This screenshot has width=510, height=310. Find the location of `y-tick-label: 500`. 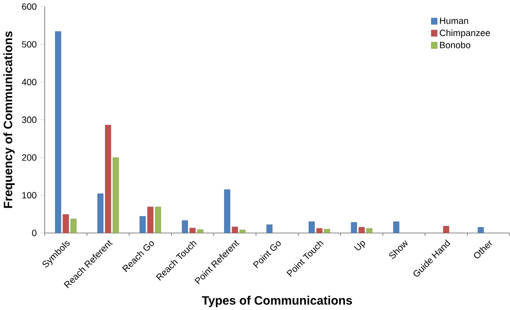

y-tick-label: 500 is located at coordinates (29, 44).